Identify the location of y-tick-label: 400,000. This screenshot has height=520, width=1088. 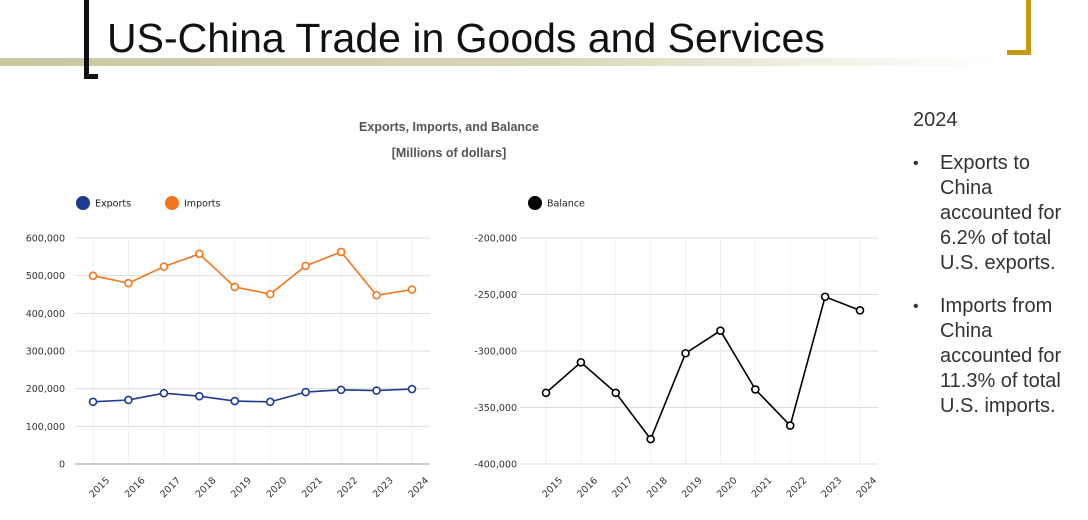
(45, 314).